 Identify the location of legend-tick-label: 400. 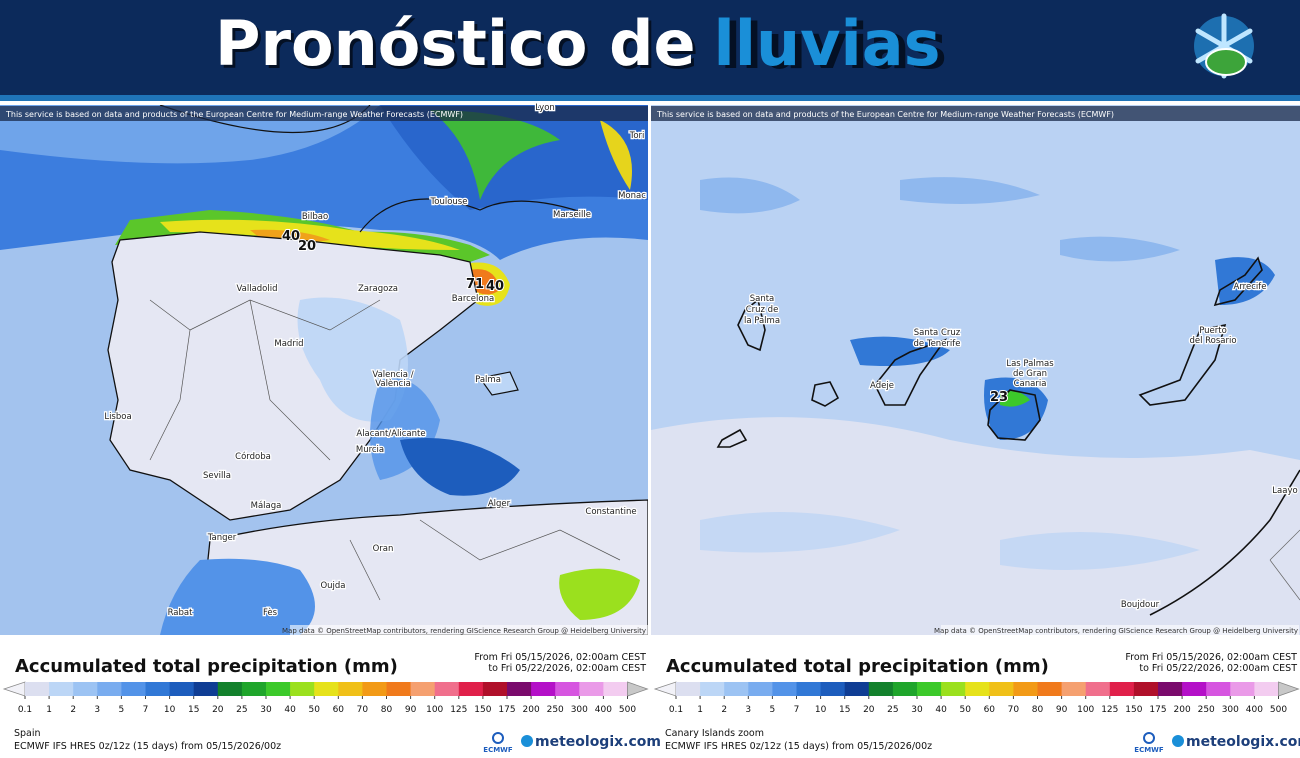
(1254, 710).